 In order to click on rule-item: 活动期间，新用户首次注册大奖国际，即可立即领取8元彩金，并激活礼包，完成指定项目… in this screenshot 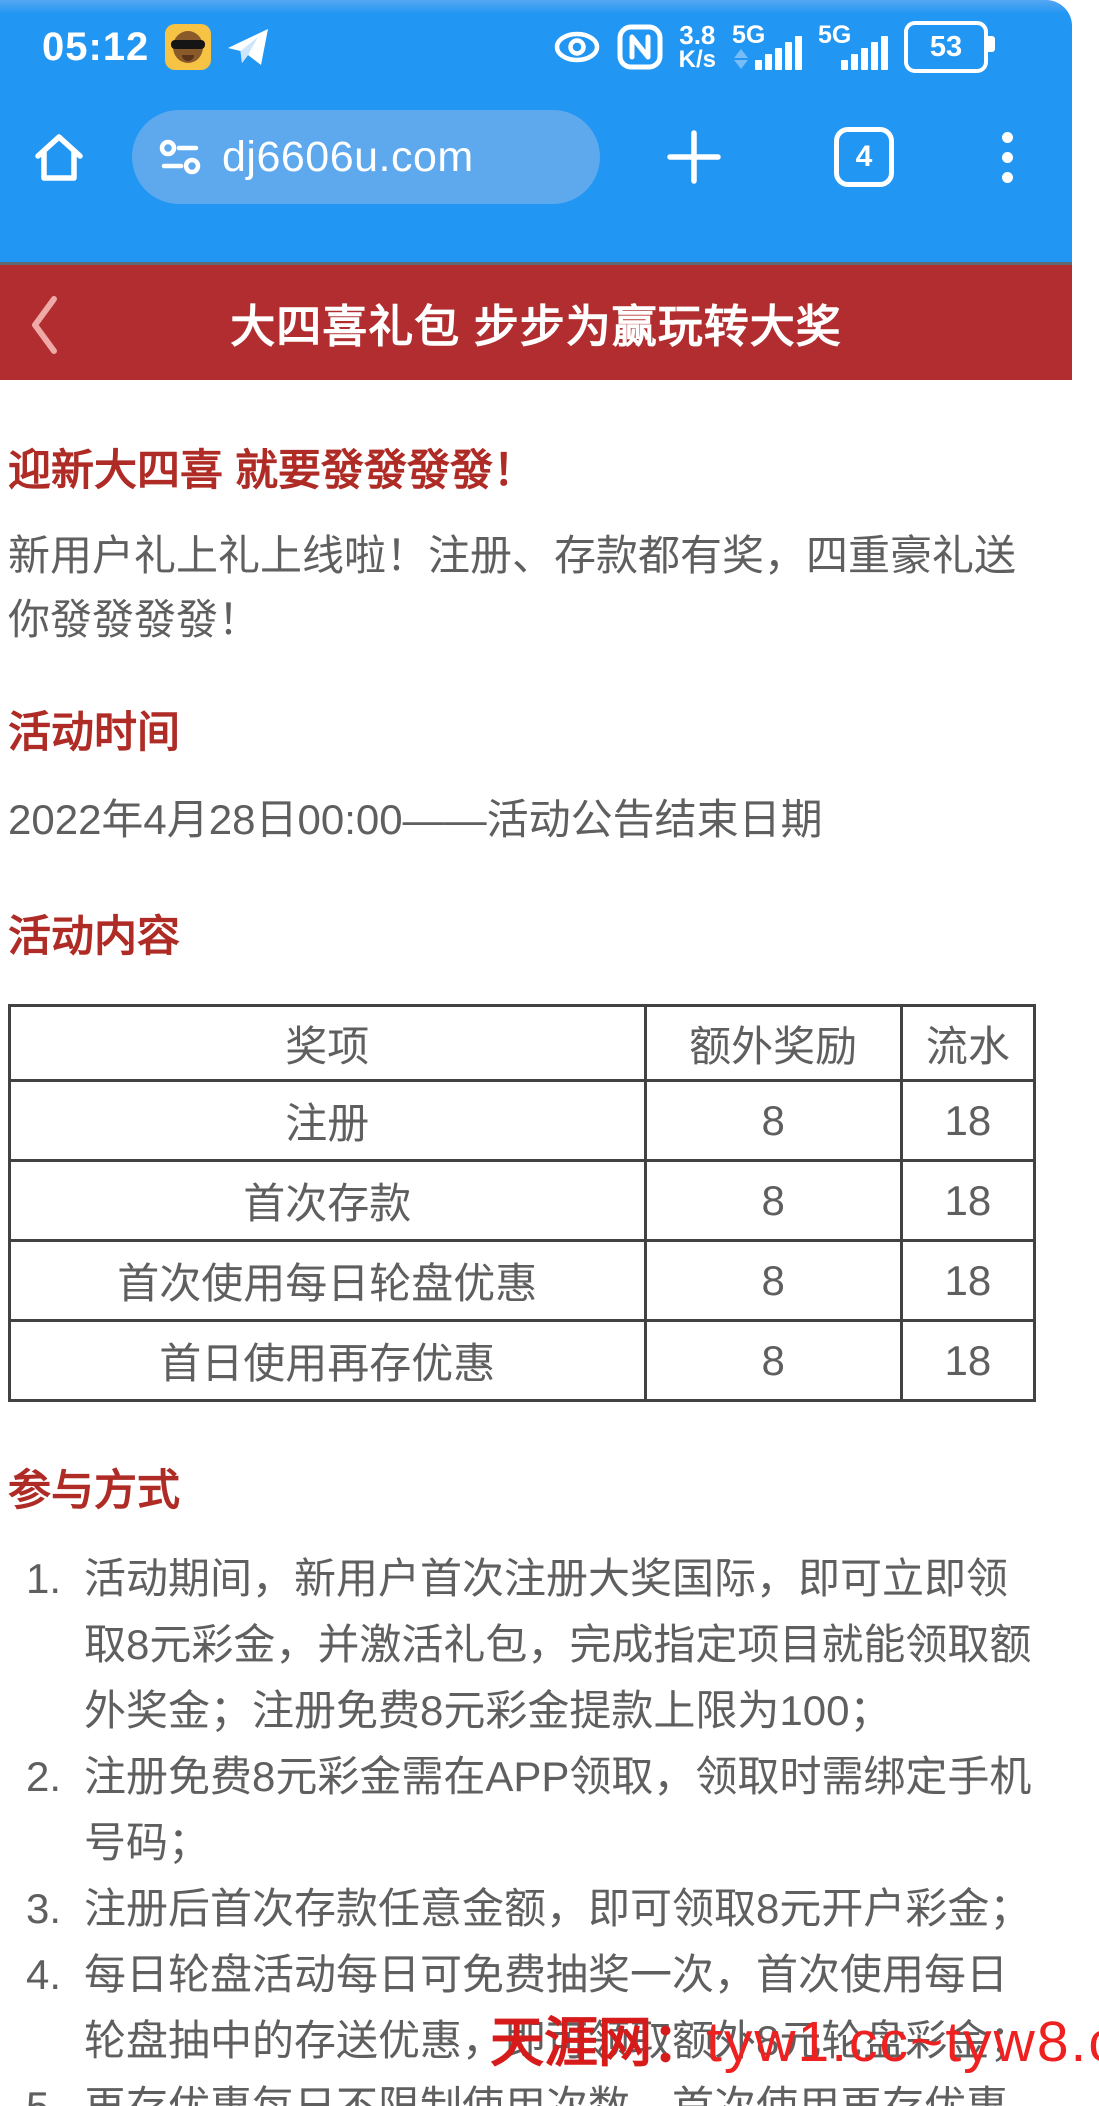, I will do `click(529, 1640)`.